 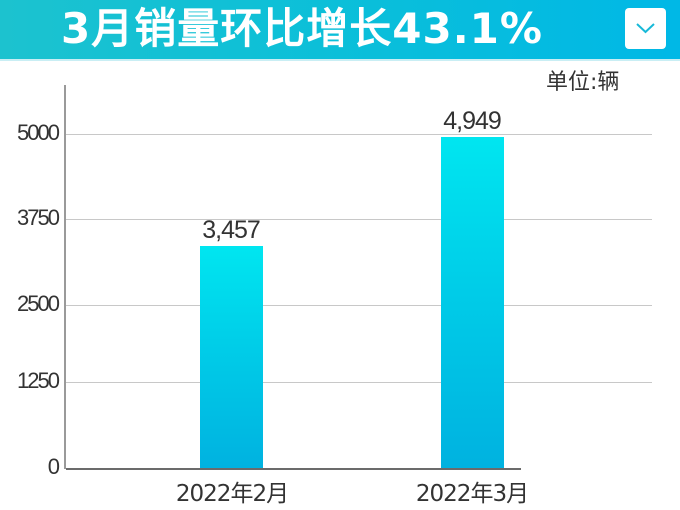 What do you see at coordinates (232, 494) in the screenshot?
I see `x-tick-label: 2022年2月` at bounding box center [232, 494].